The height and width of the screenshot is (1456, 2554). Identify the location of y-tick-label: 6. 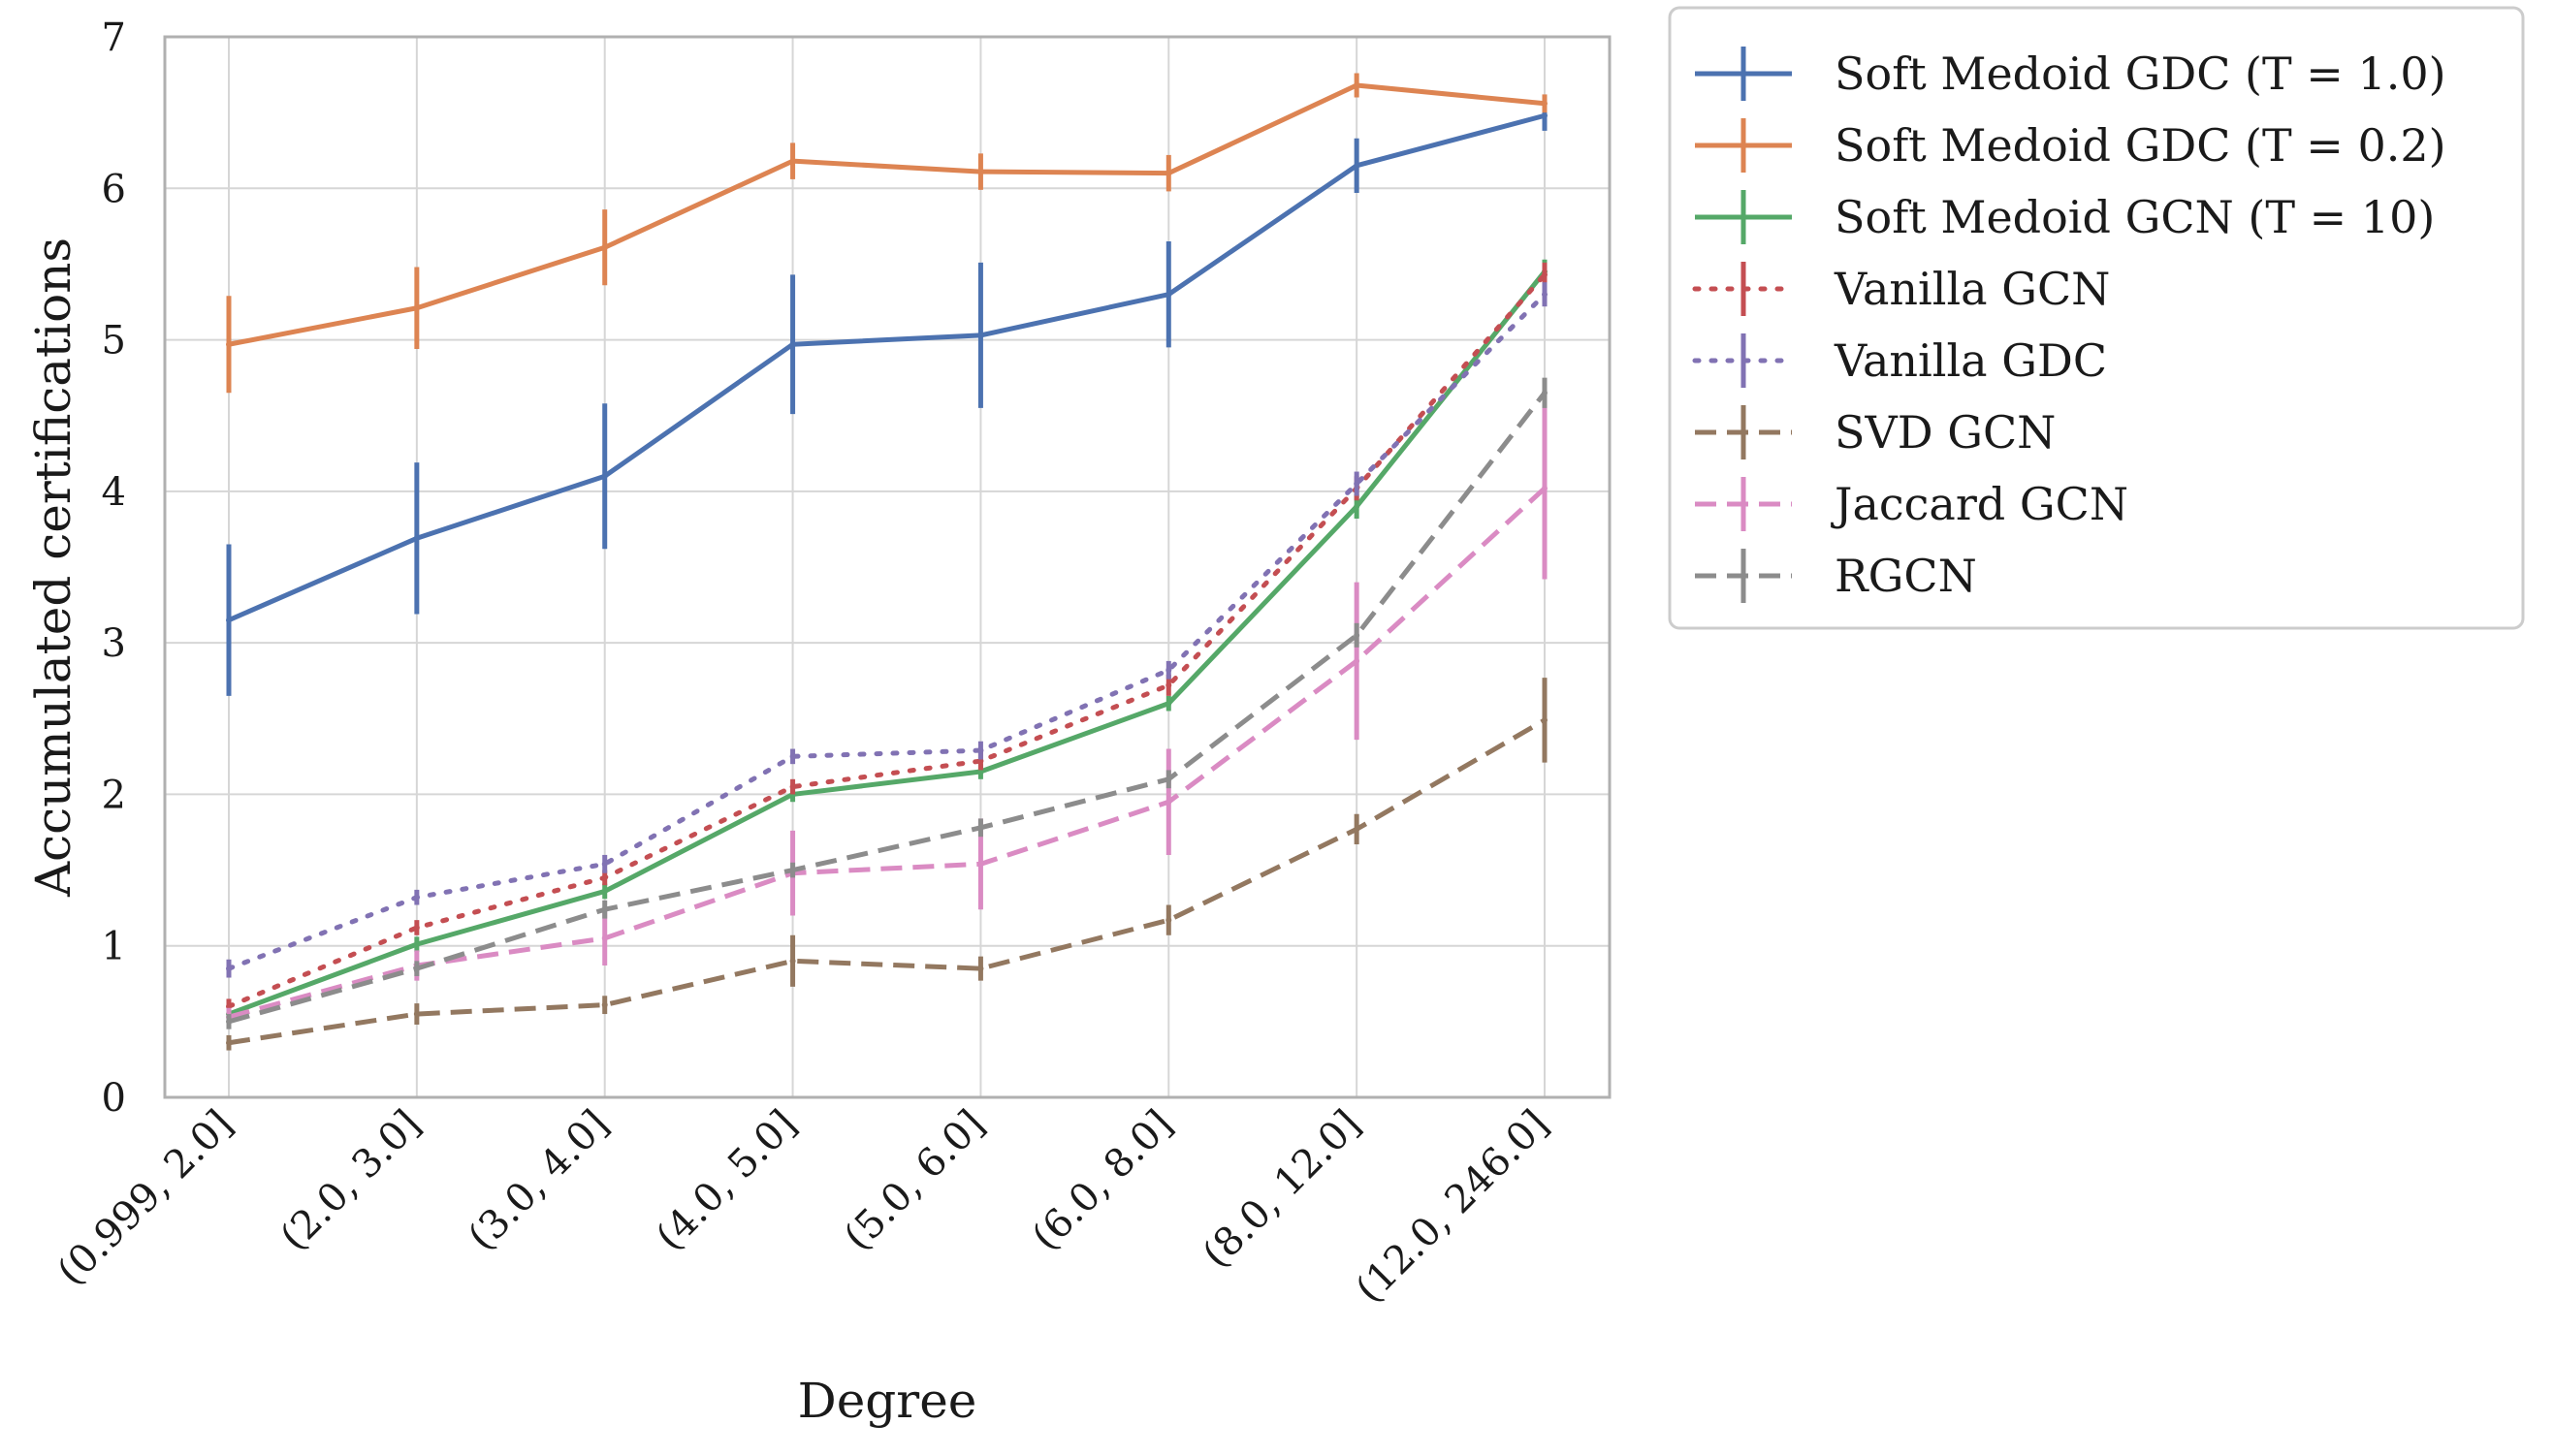
(114, 189).